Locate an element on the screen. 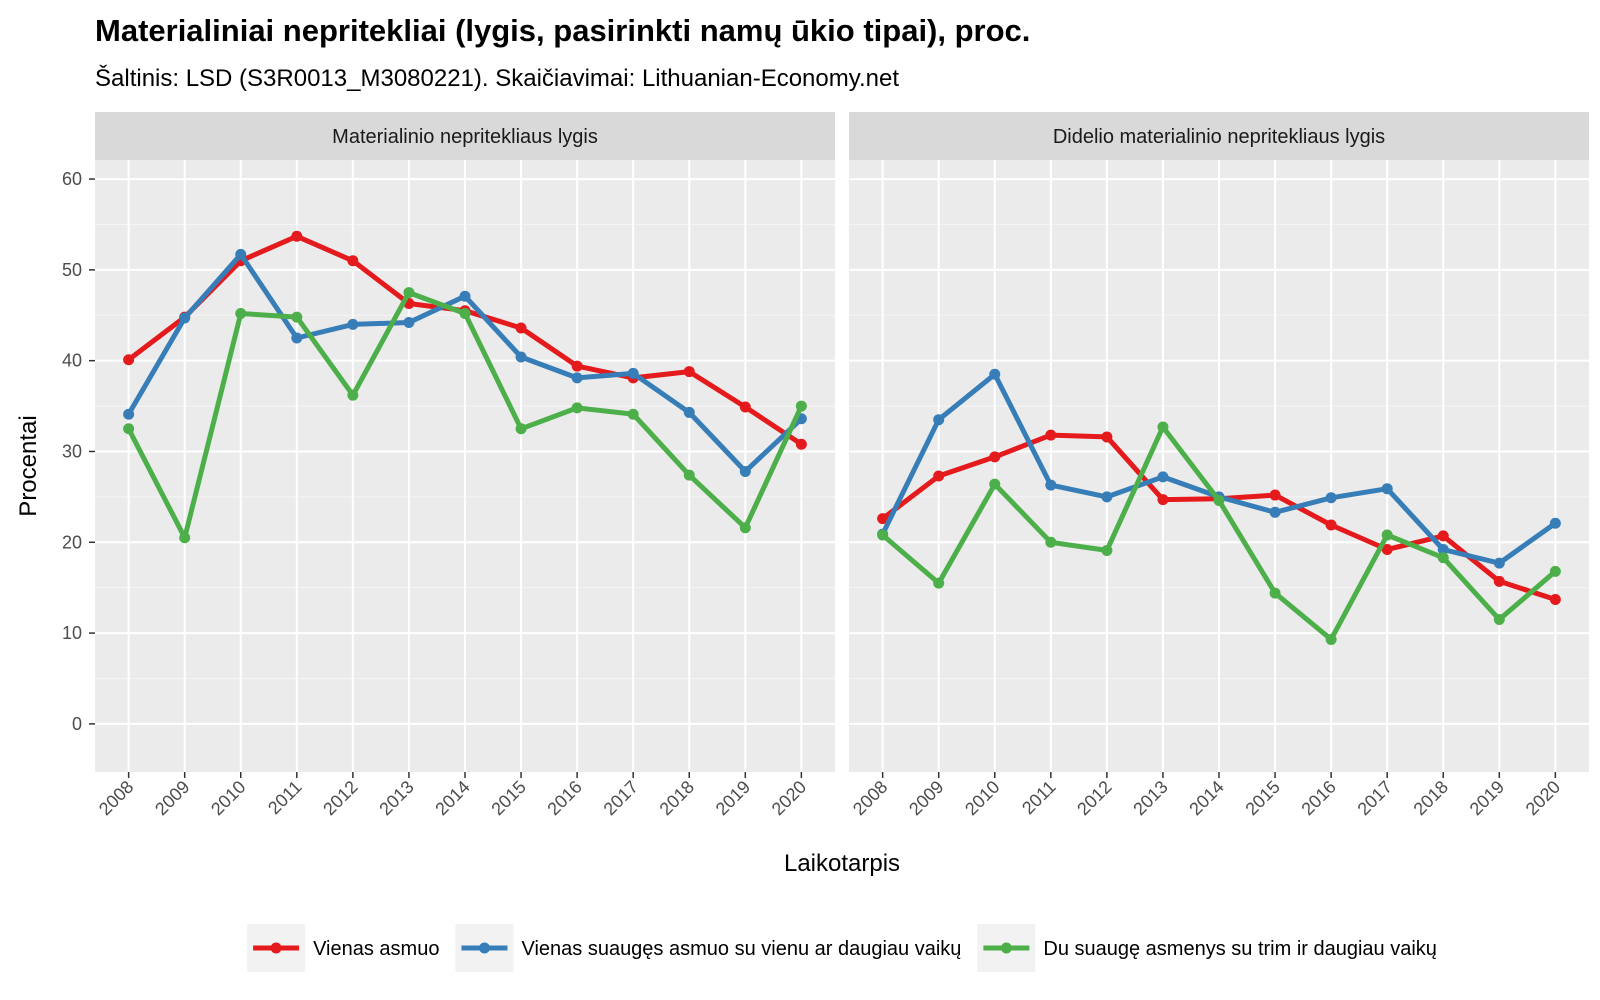 This screenshot has height=1000, width=1600. x-tick-label: 2018 is located at coordinates (1431, 798).